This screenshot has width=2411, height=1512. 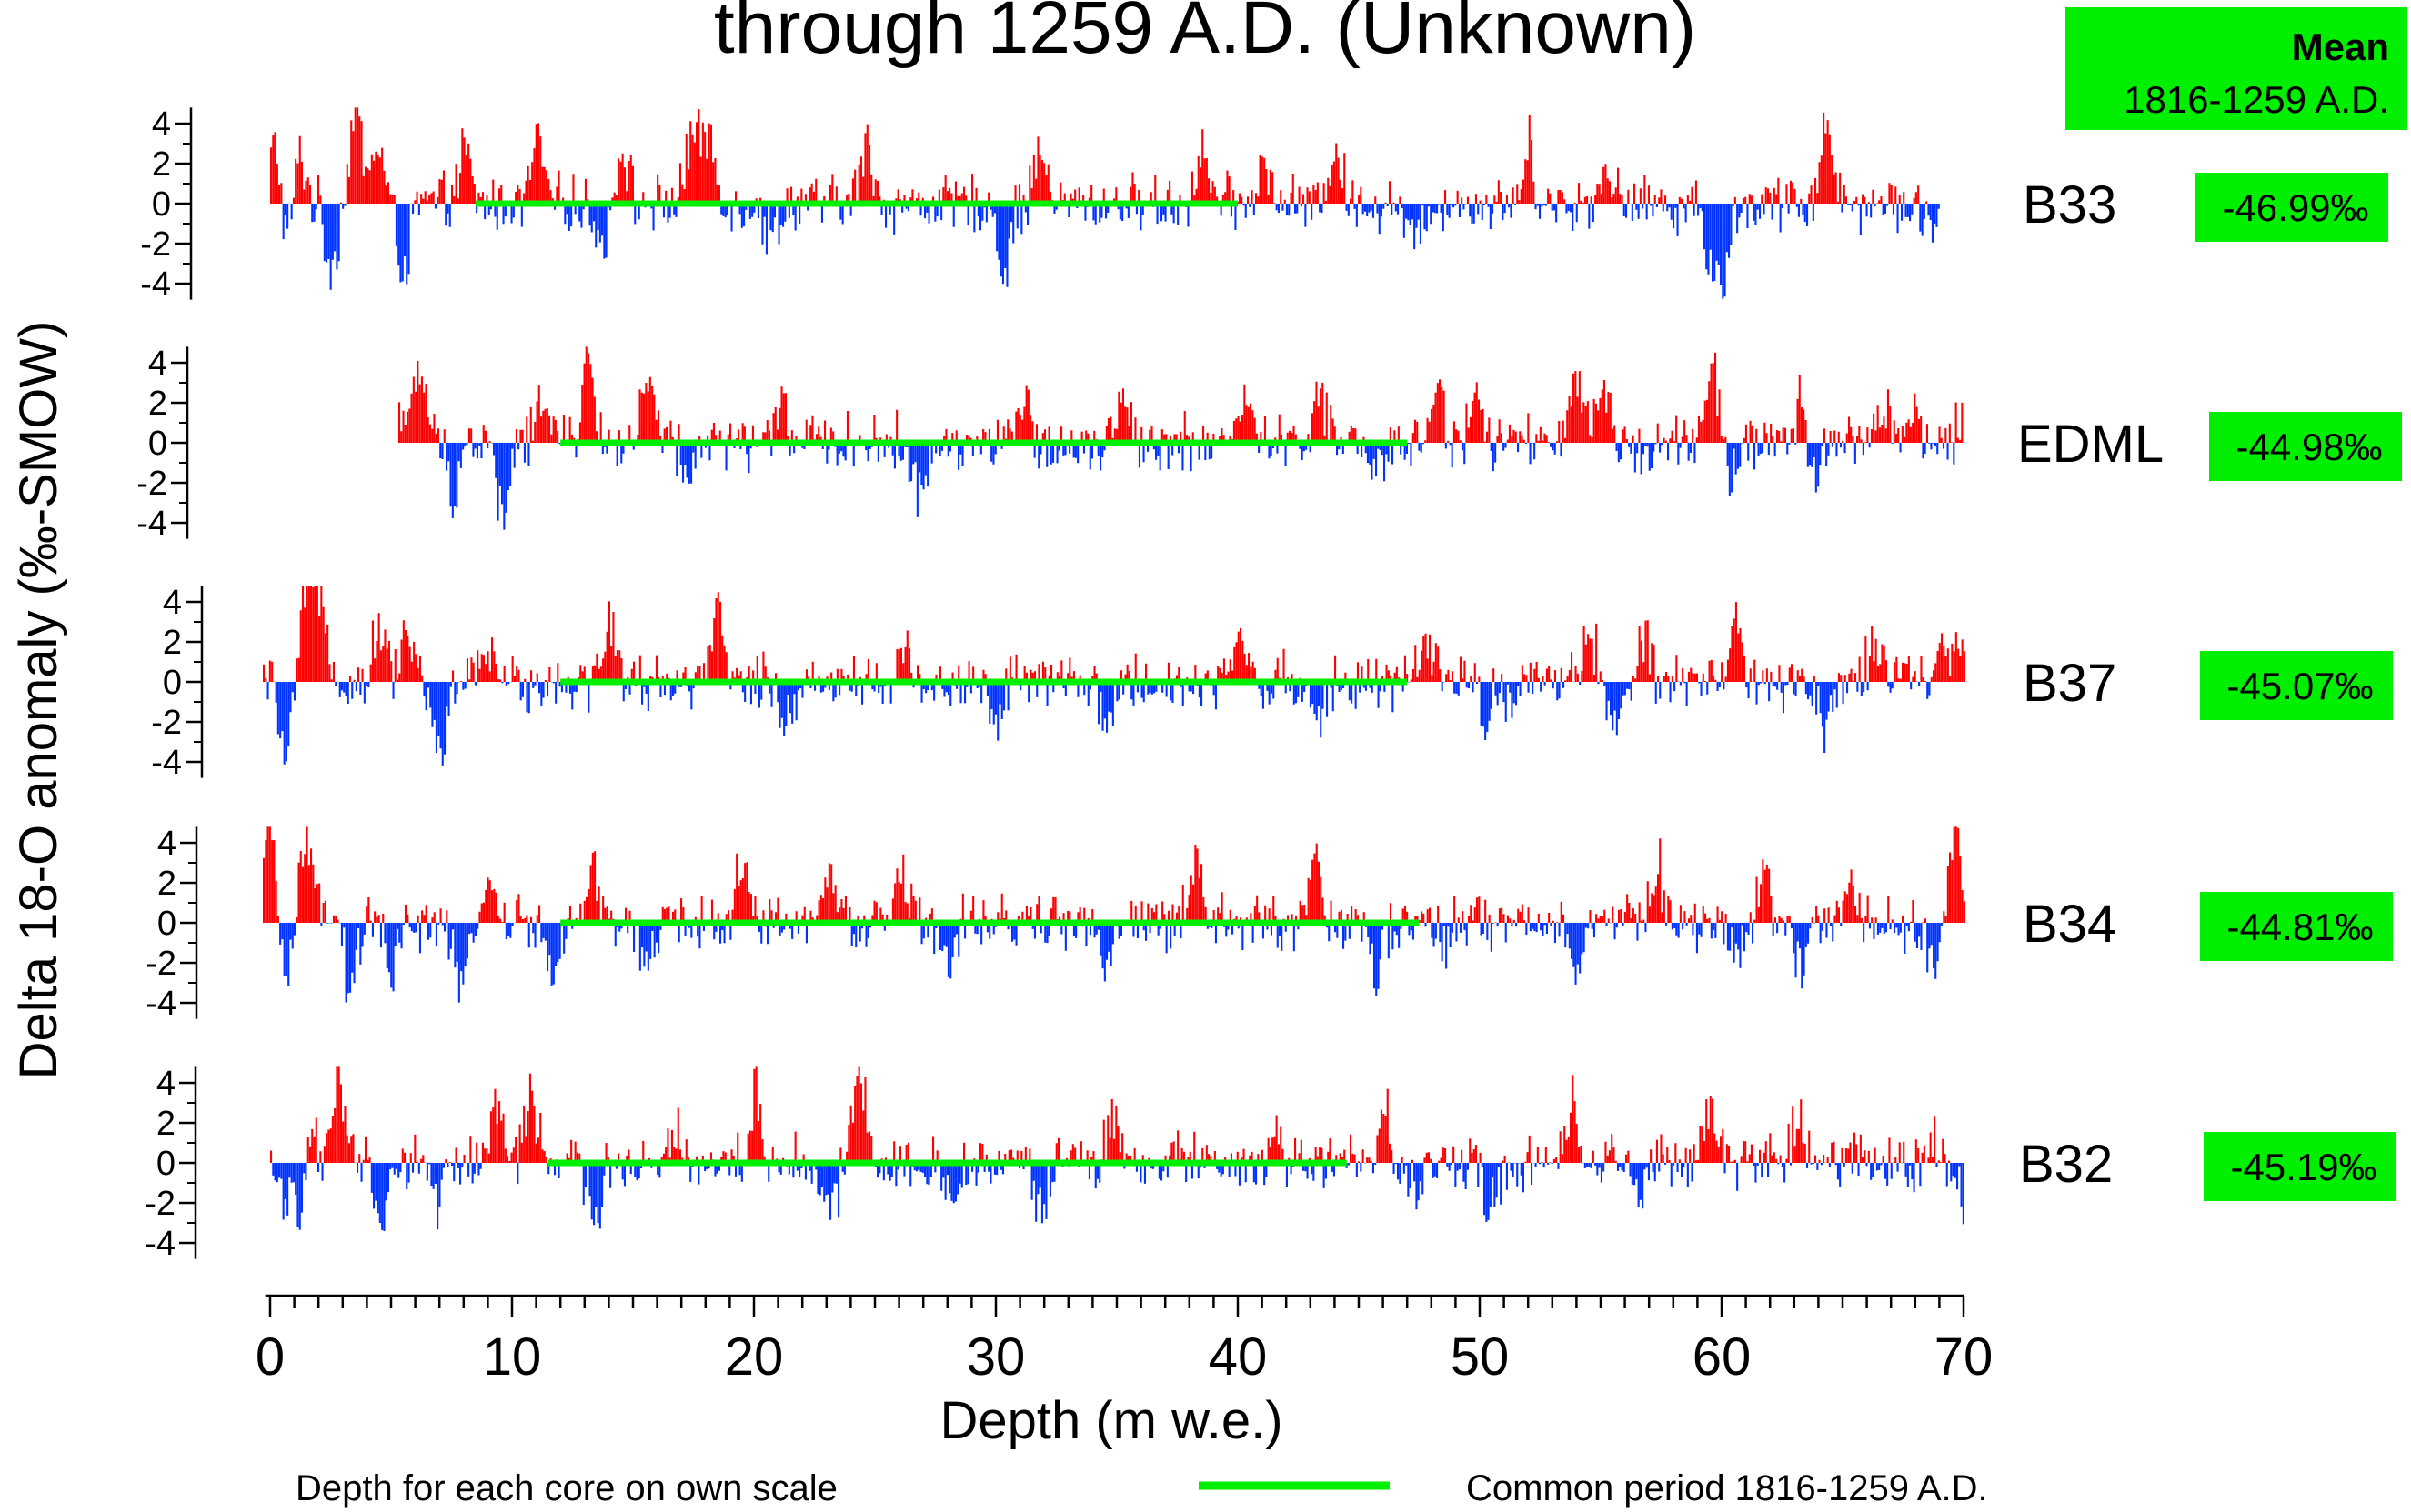 I want to click on core-panel-edml: 420-2-4 EDML -44.98‰, so click(x=1269, y=444).